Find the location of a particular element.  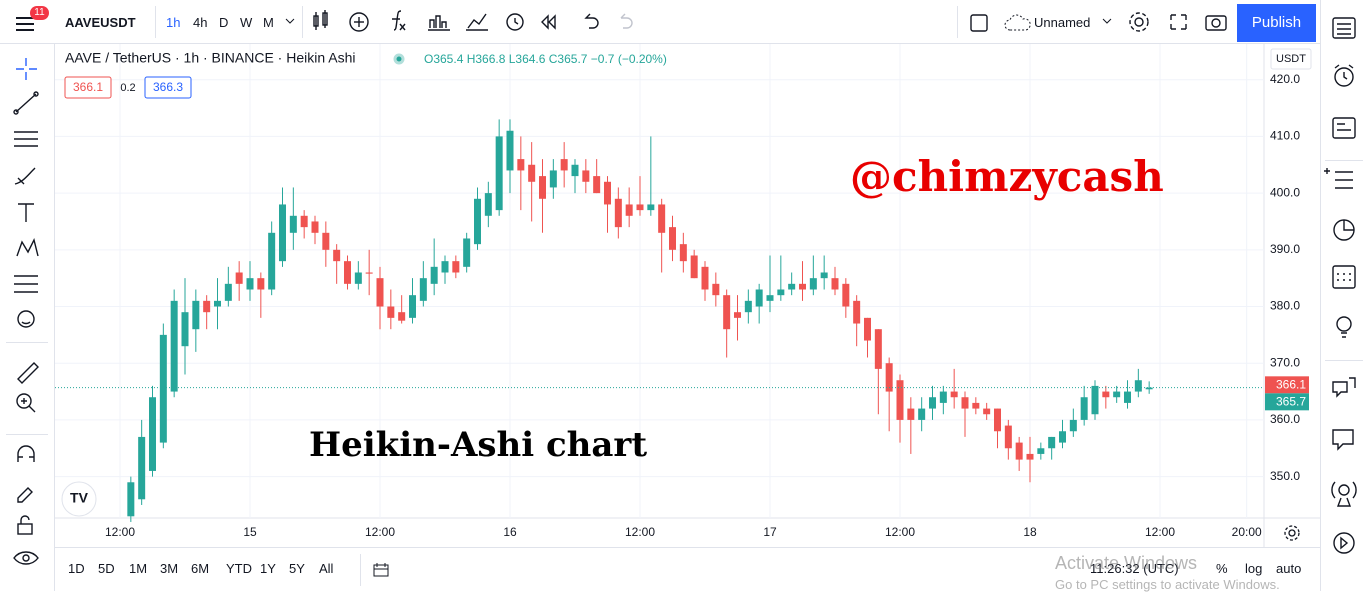

sidebar-icons is located at coordinates (1343, 295).